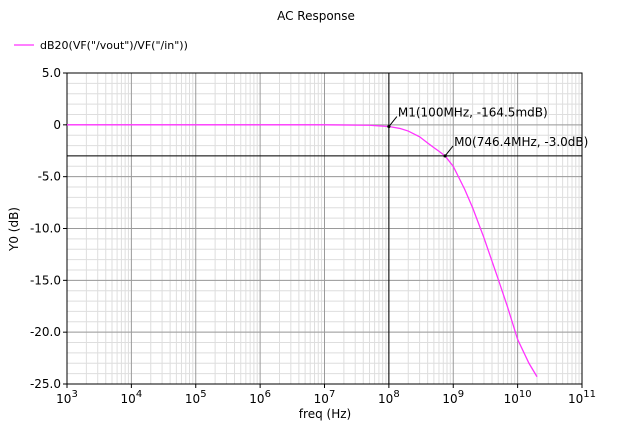 This screenshot has height=435, width=632. I want to click on x-tick-exponent: 10, so click(525, 394).